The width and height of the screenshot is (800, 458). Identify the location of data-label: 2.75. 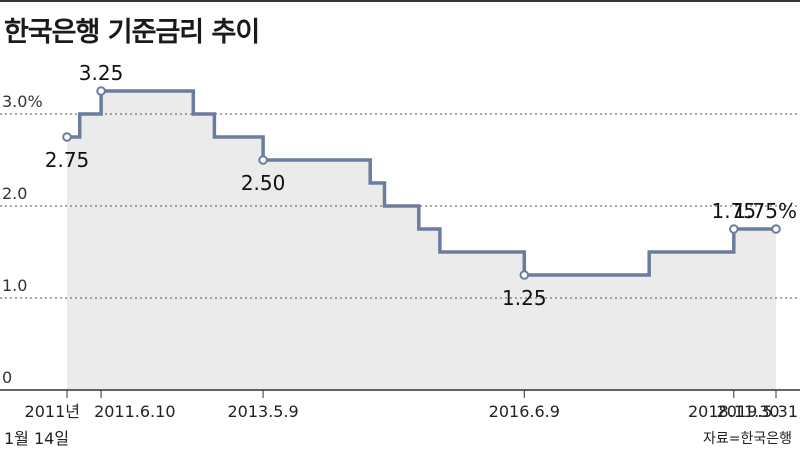
(67, 160).